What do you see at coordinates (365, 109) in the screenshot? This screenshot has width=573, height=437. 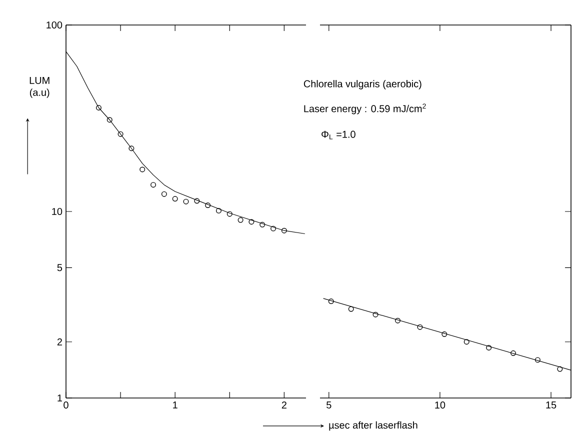 I see `annotation: Laser energy : 0.59 mJ/cm$^{2}$` at bounding box center [365, 109].